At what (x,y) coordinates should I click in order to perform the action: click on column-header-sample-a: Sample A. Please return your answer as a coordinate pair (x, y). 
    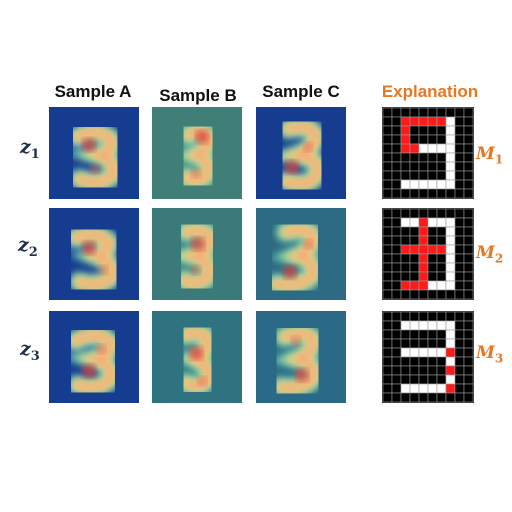
    Looking at the image, I should click on (93, 91).